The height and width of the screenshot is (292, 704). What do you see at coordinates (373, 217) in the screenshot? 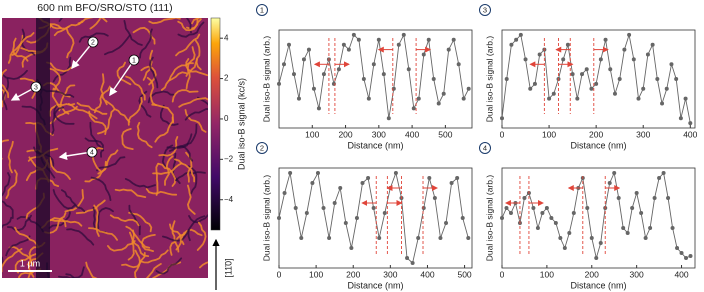
I see `series-line` at bounding box center [373, 217].